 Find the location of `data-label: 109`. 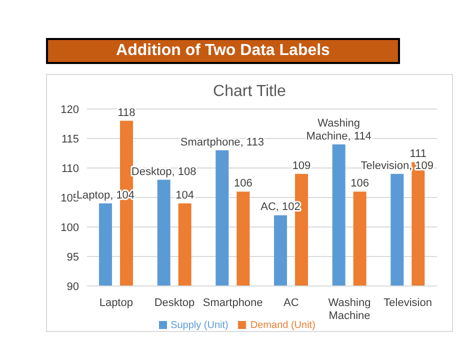

data-label: 109 is located at coordinates (301, 166).